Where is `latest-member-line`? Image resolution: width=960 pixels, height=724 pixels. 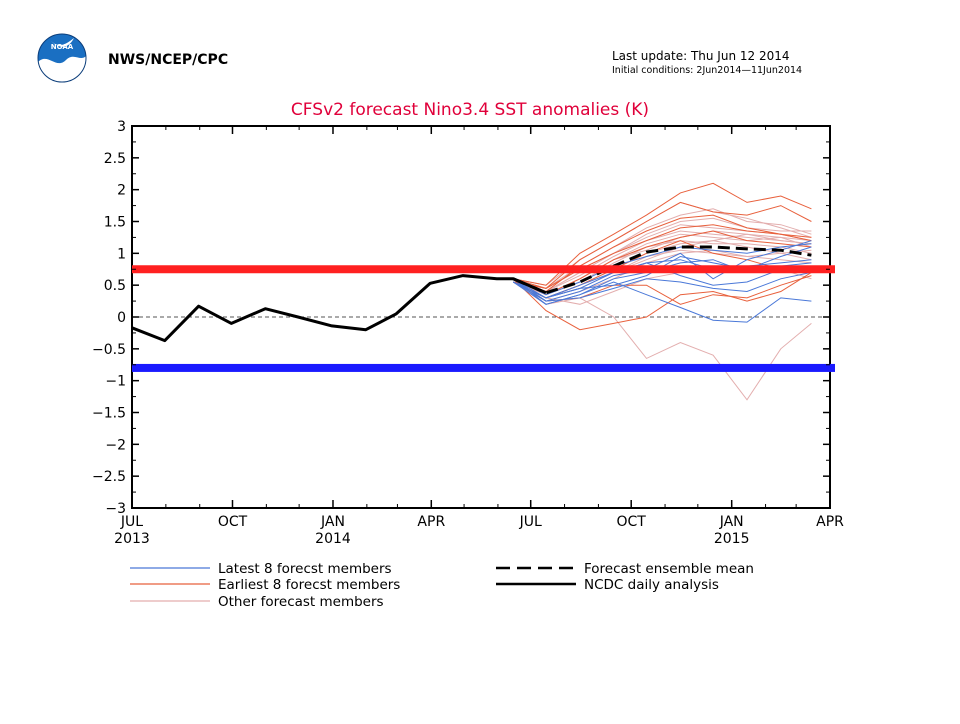
latest-member-line is located at coordinates (662, 279).